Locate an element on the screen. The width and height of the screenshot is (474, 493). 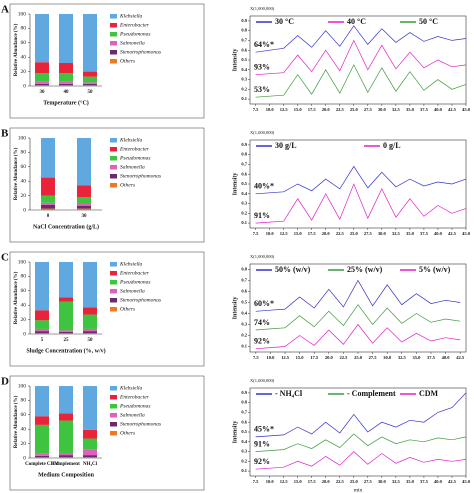
legend-label: 50% (w/v) is located at coordinates (293, 269).